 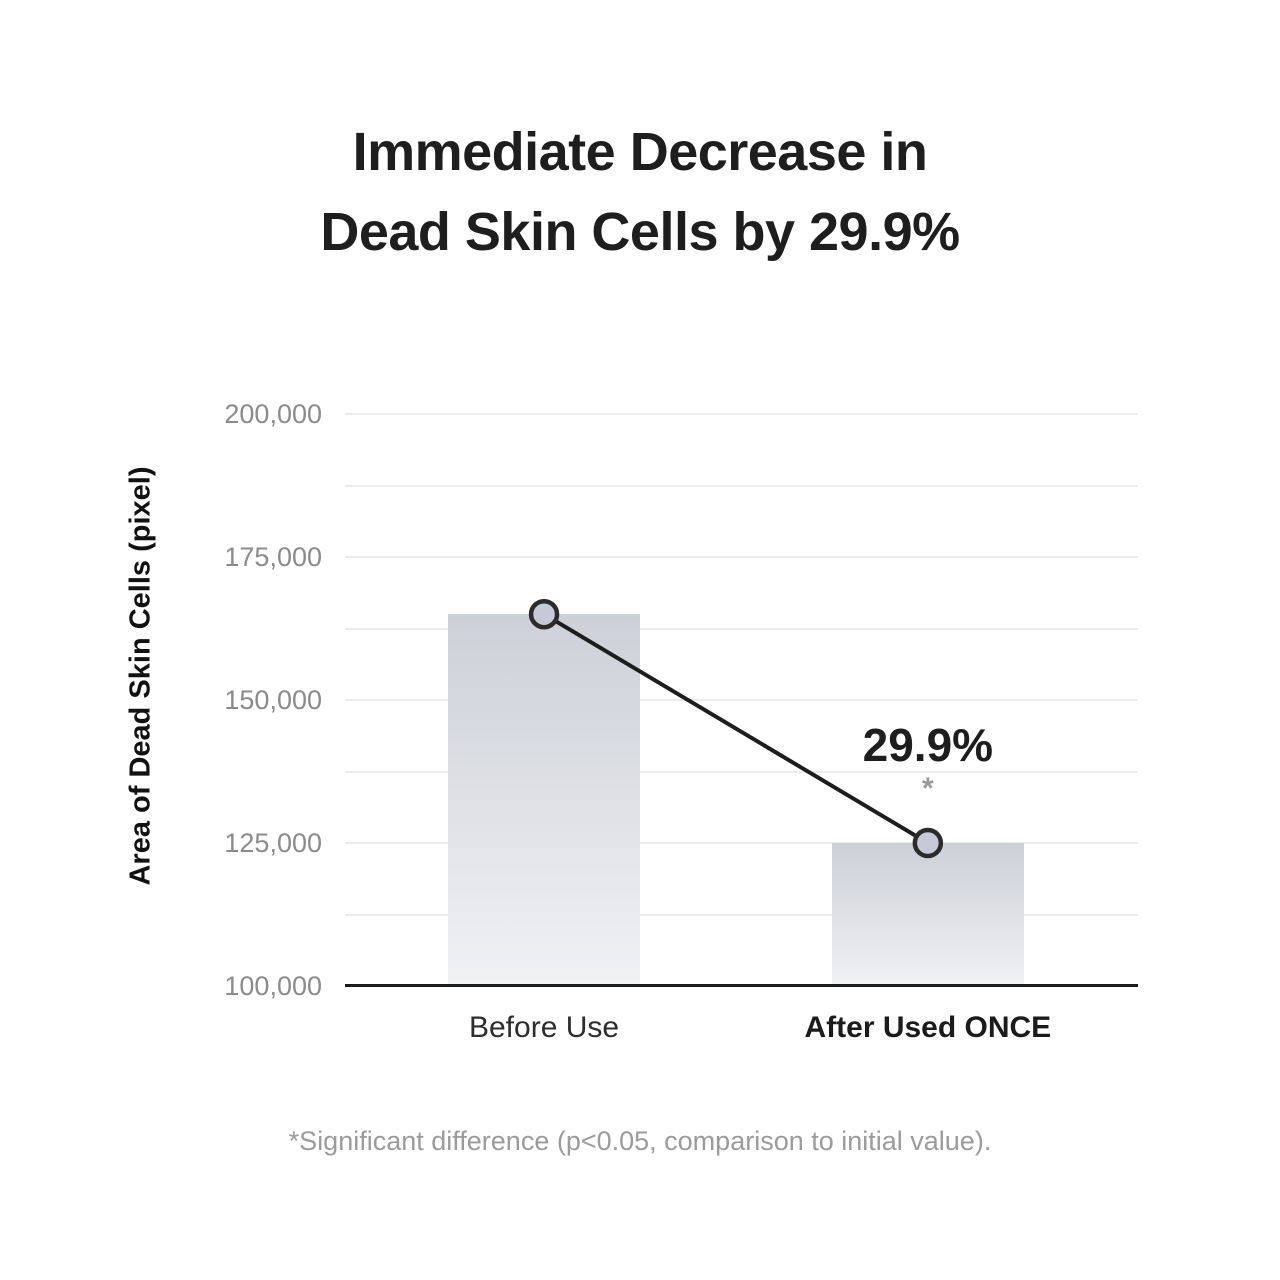 I want to click on significance-asterisk: *, so click(x=928, y=788).